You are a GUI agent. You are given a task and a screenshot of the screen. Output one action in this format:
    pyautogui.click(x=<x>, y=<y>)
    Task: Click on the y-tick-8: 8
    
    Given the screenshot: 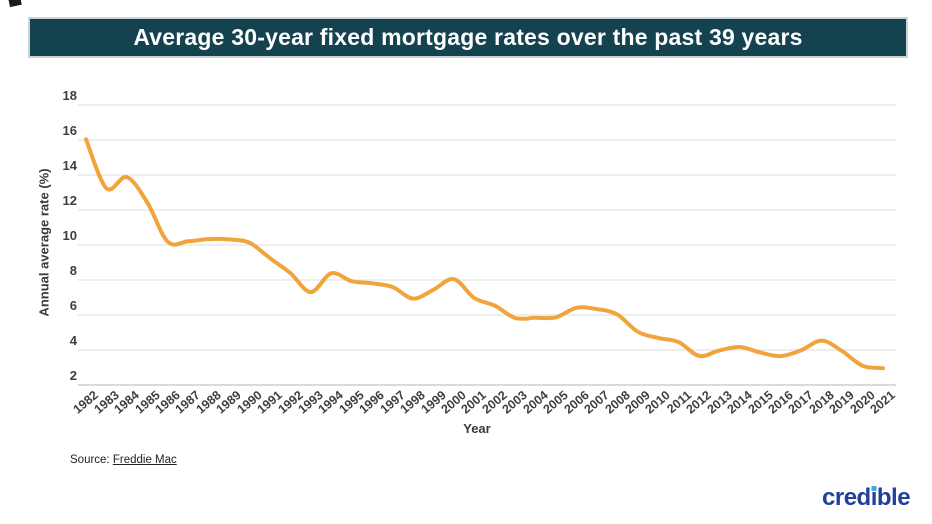 What is the action you would take?
    pyautogui.click(x=73, y=270)
    